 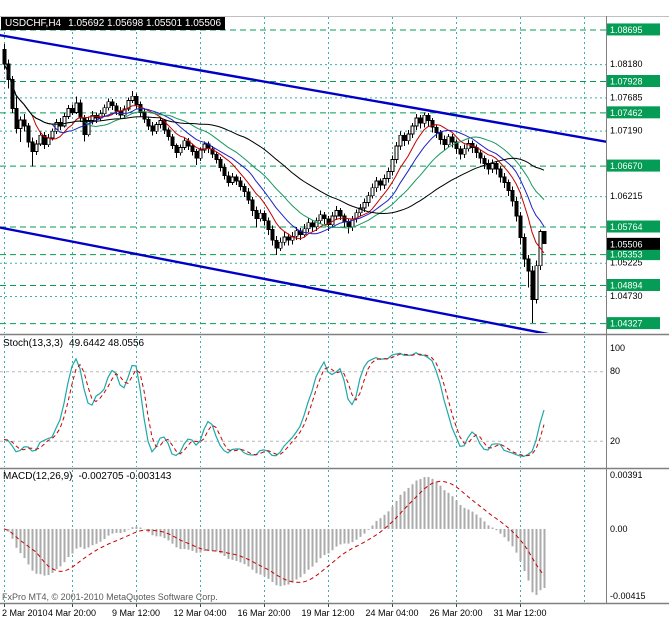 What do you see at coordinates (628, 596) in the screenshot?
I see `svg-text: -0.00415` at bounding box center [628, 596].